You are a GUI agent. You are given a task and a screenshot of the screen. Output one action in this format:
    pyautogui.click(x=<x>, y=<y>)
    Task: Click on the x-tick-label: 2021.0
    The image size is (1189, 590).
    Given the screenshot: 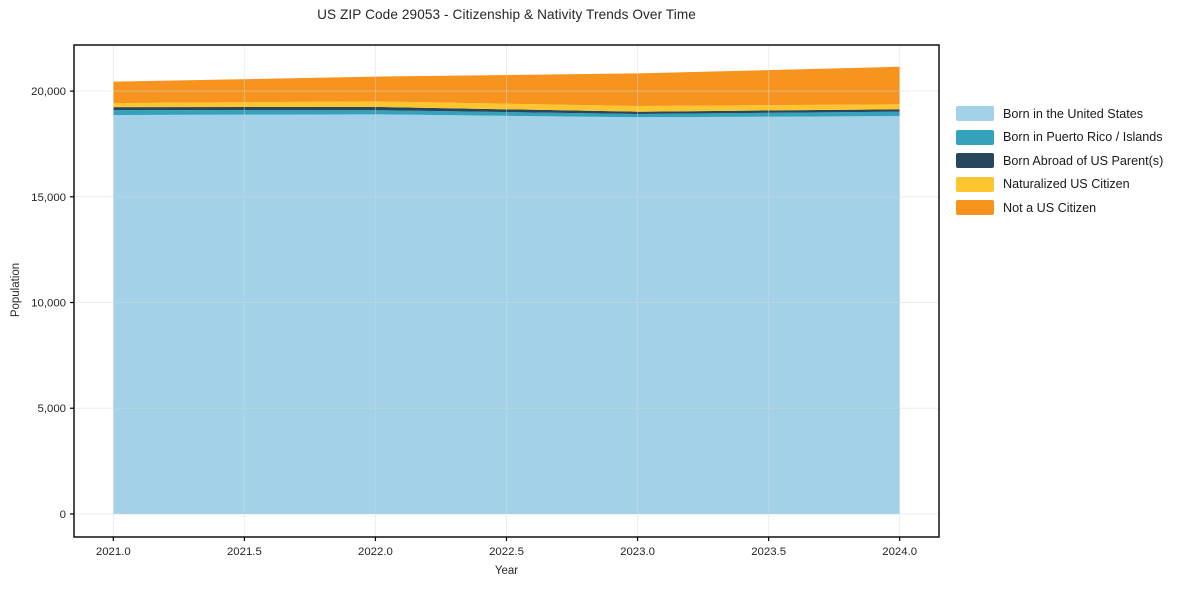 What is the action you would take?
    pyautogui.click(x=113, y=552)
    